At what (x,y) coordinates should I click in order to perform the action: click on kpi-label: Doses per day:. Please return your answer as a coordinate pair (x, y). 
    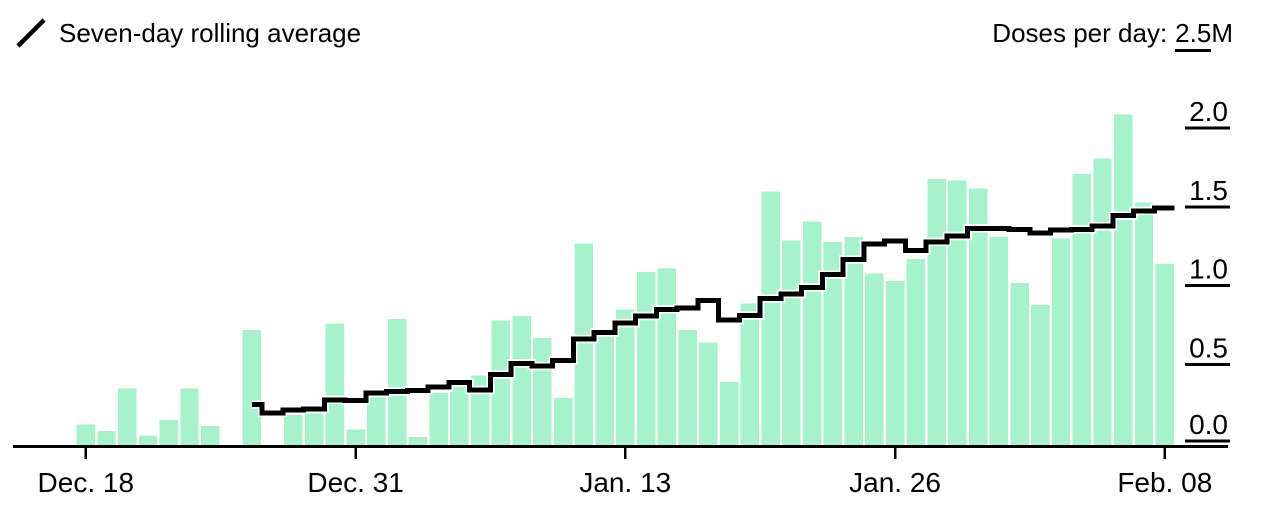
    Looking at the image, I should click on (1080, 33).